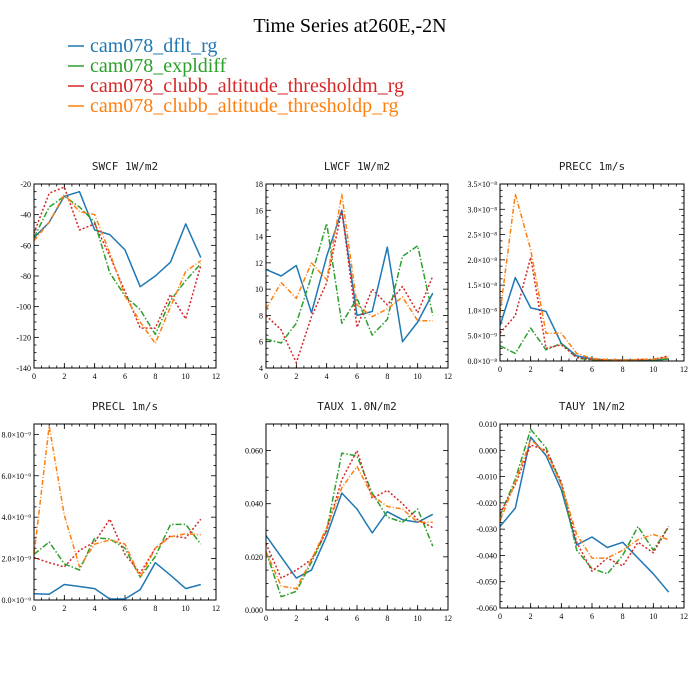 Image resolution: width=700 pixels, height=700 pixels. I want to click on y-tick-label: 0.060, so click(254, 451).